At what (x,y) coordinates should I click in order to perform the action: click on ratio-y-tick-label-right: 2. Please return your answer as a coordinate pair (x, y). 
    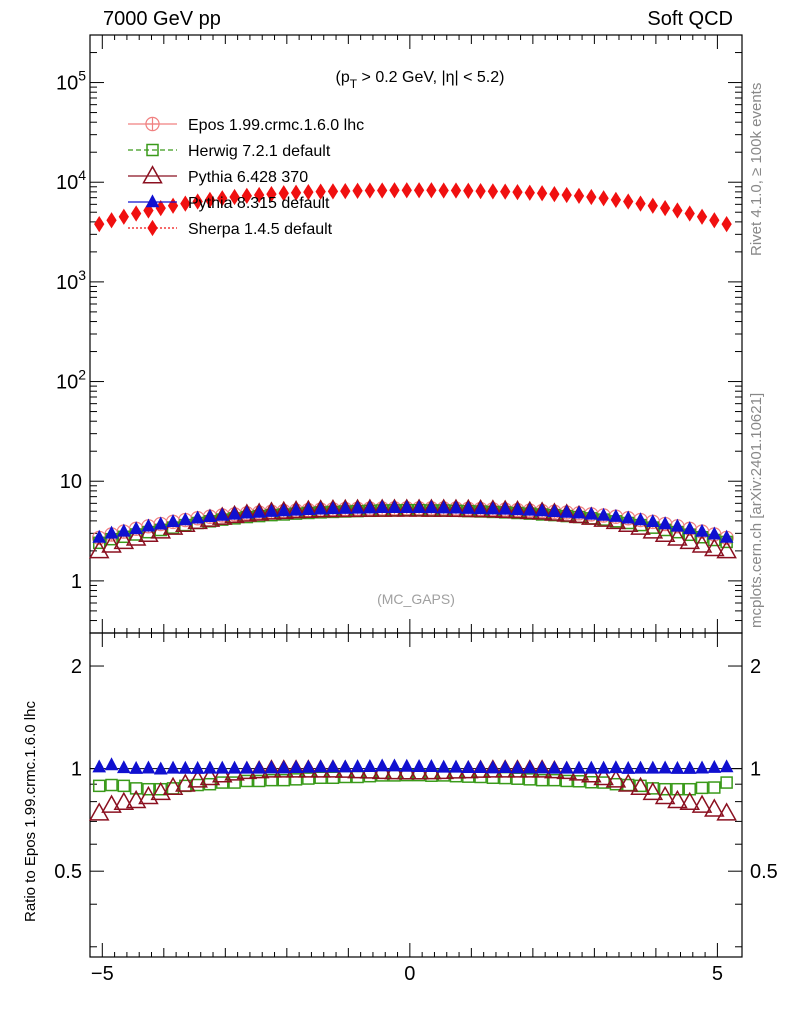
    Looking at the image, I should click on (755, 667).